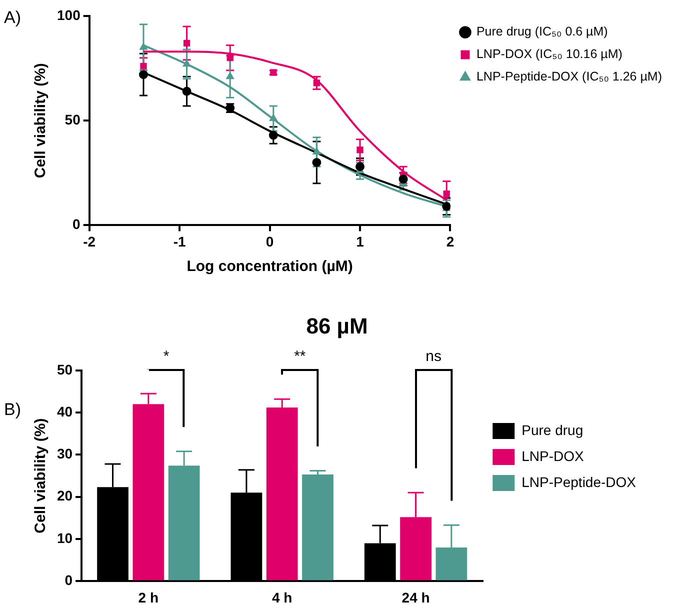 This screenshot has width=676, height=614. Describe the element at coordinates (337, 325) in the screenshot. I see `chart-title: 86 µM` at that location.